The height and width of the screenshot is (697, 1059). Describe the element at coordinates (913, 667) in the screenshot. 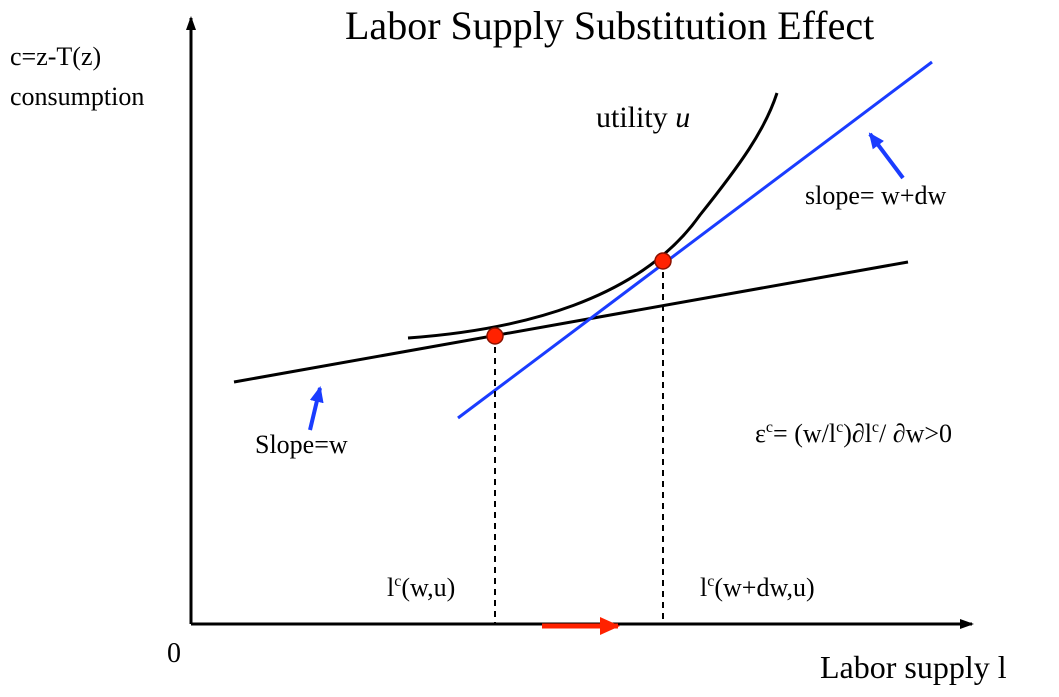

I see `x-axis-label: Labor supply l` at that location.